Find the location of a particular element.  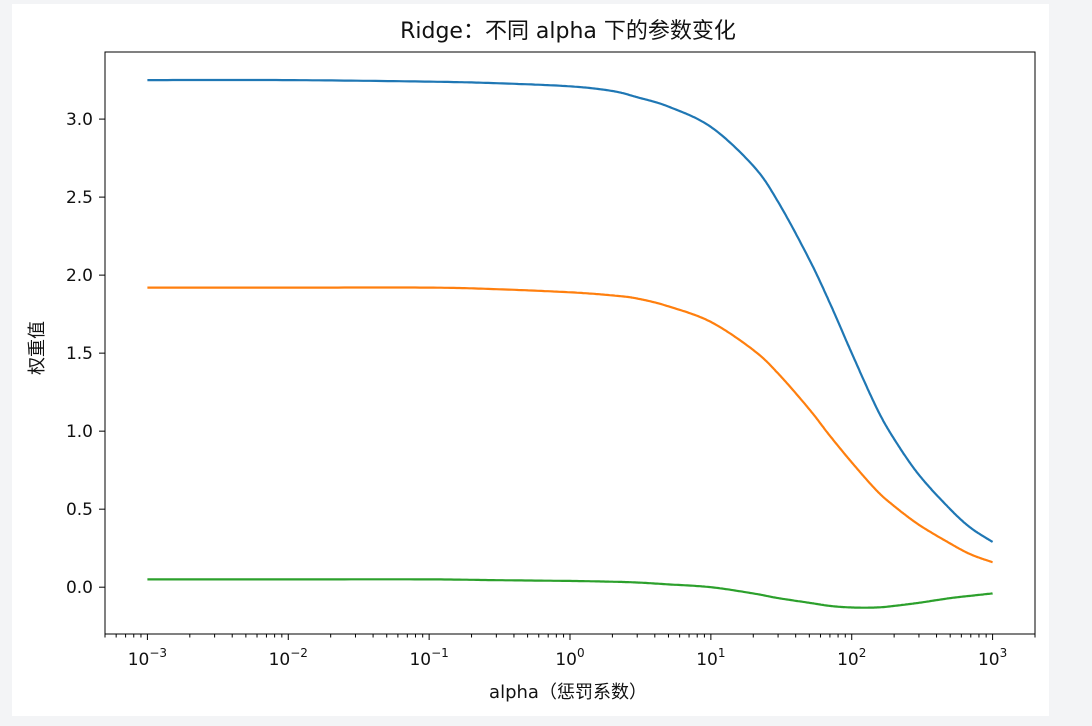

y-axis-ticks: 0.0 0.5 1.0 1.5 2.0 2.5 3.0 is located at coordinates (85, 354).